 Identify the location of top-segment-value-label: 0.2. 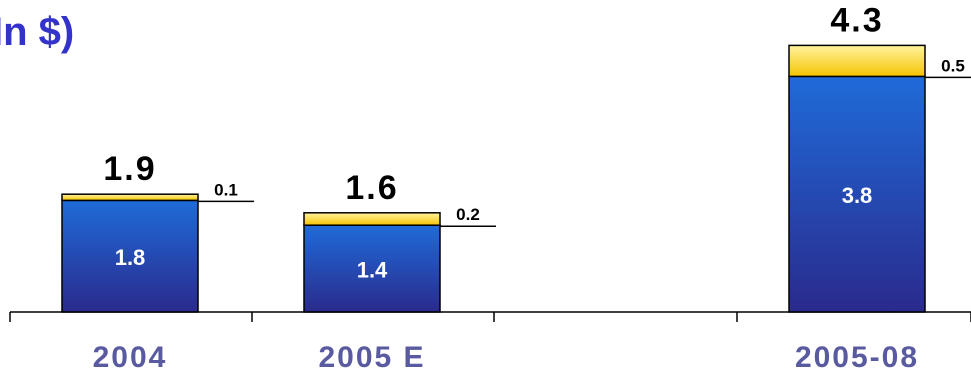
(468, 214).